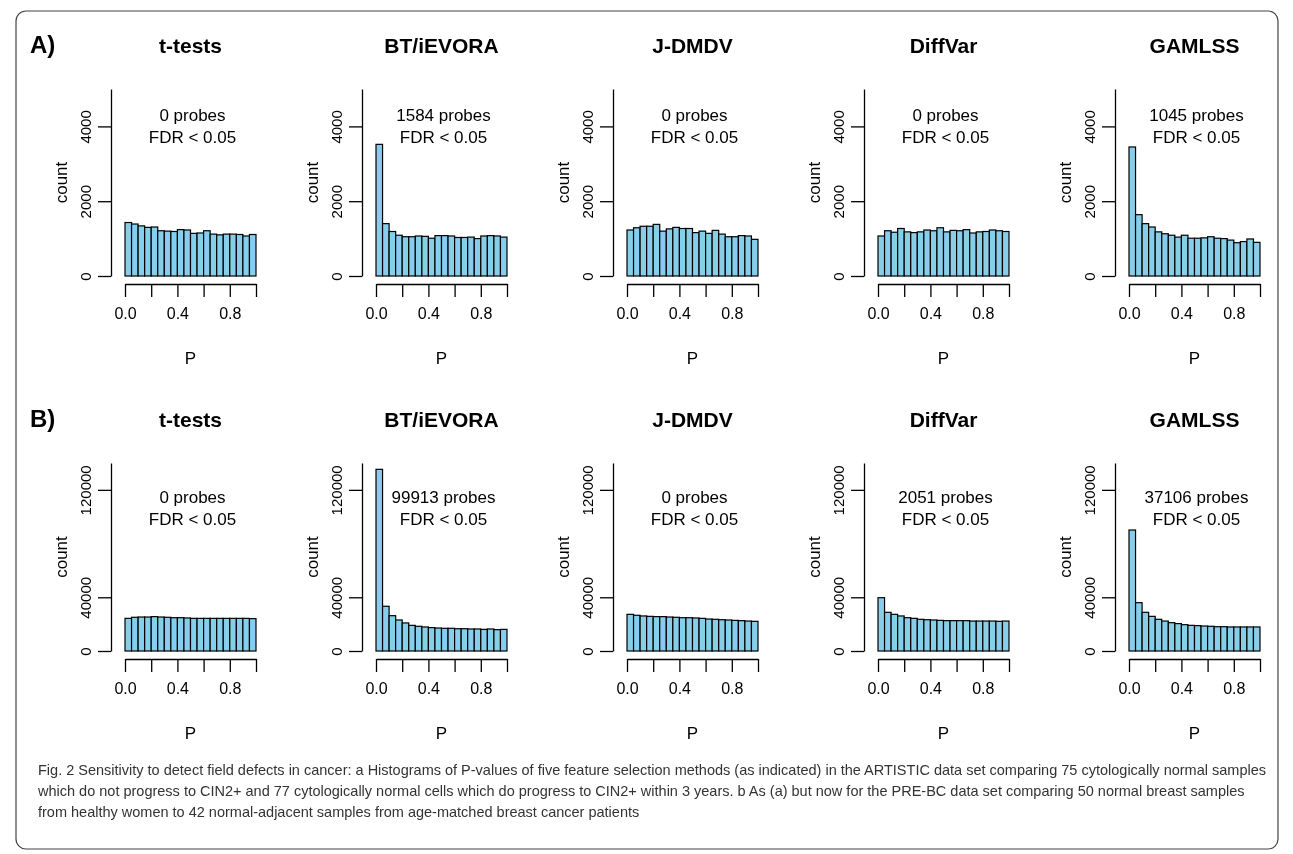 This screenshot has width=1293, height=854. I want to click on chart-title: t-tests, so click(190, 419).